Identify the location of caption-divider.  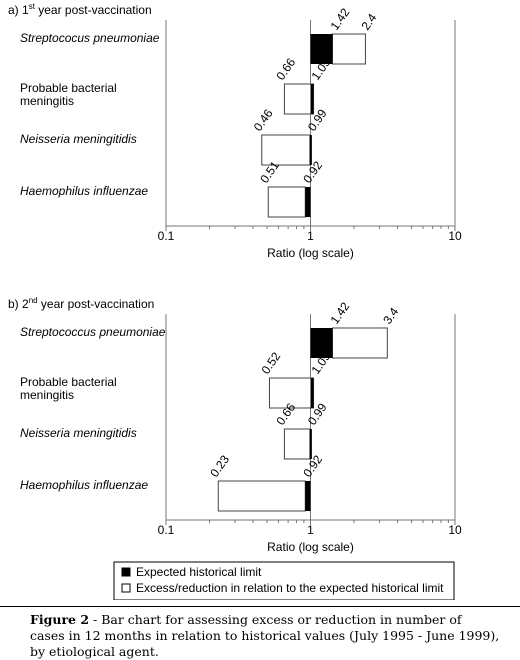
(260, 606).